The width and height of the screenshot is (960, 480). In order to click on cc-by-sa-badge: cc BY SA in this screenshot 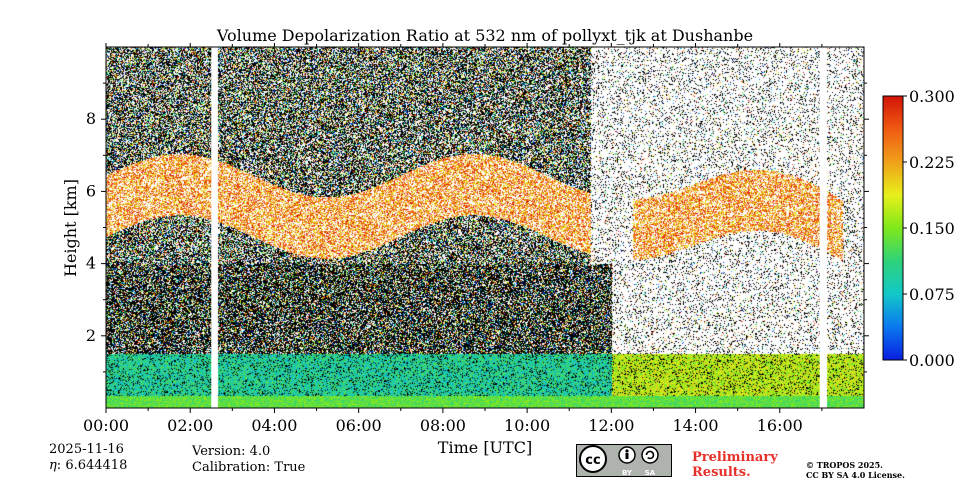, I will do `click(624, 460)`.